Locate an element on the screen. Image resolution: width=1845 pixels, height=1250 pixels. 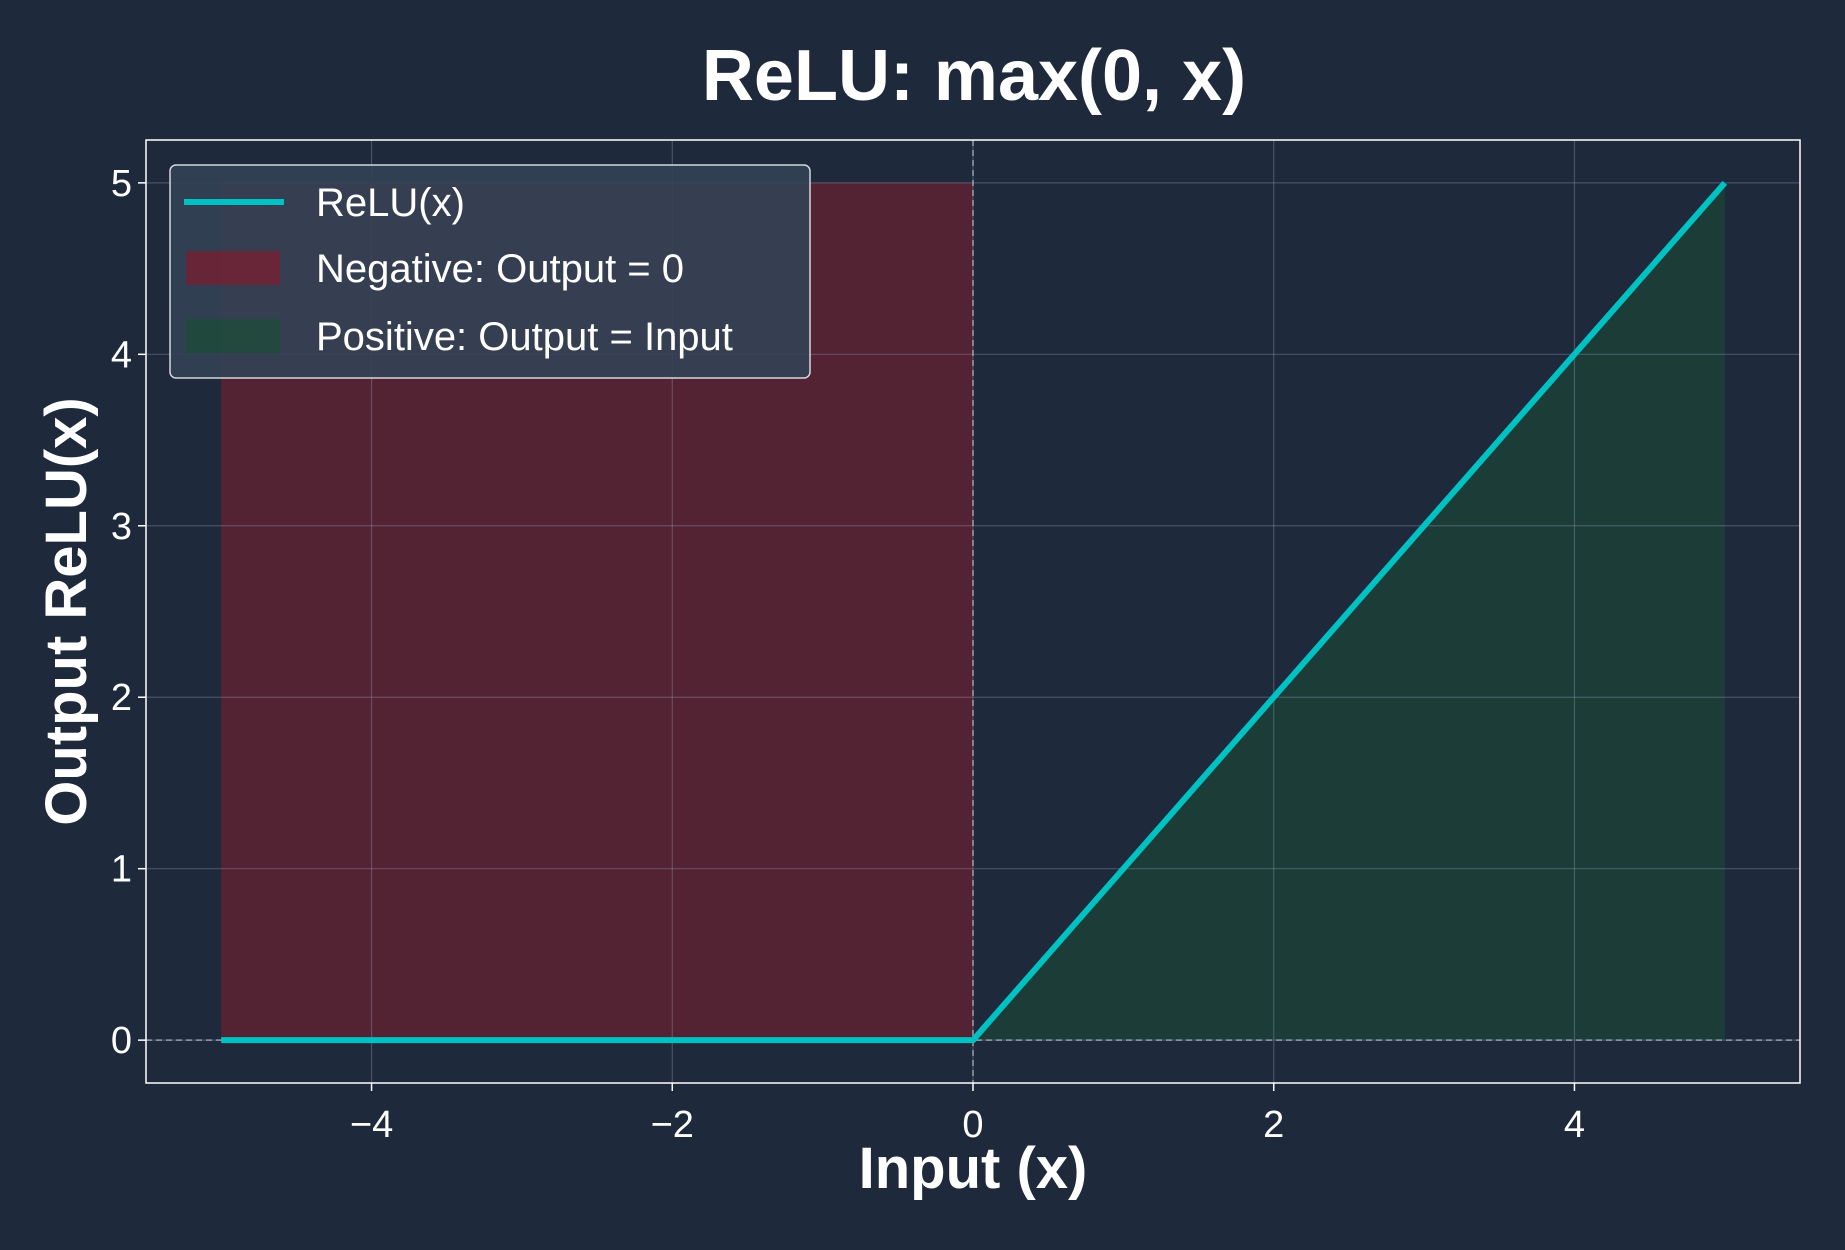
legend-box is located at coordinates (490, 271).